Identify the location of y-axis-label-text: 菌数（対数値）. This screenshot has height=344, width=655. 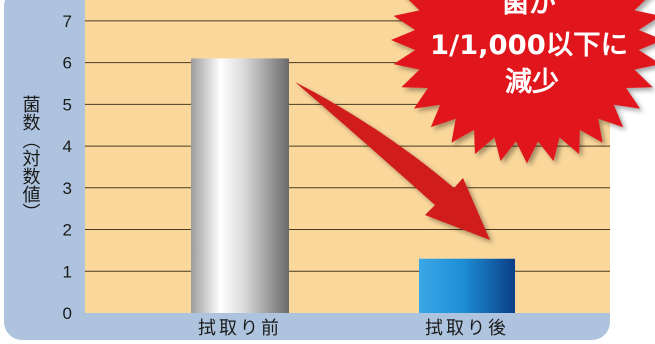
(30, 158).